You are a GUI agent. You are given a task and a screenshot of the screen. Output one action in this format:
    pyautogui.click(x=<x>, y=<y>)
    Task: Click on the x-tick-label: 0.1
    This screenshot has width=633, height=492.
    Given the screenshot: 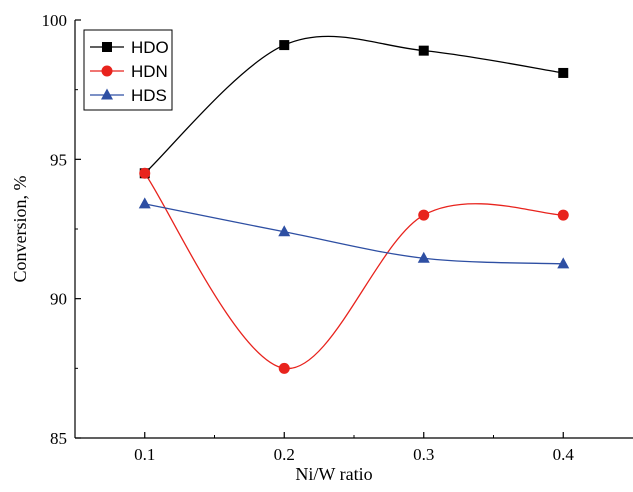 What is the action you would take?
    pyautogui.click(x=144, y=454)
    